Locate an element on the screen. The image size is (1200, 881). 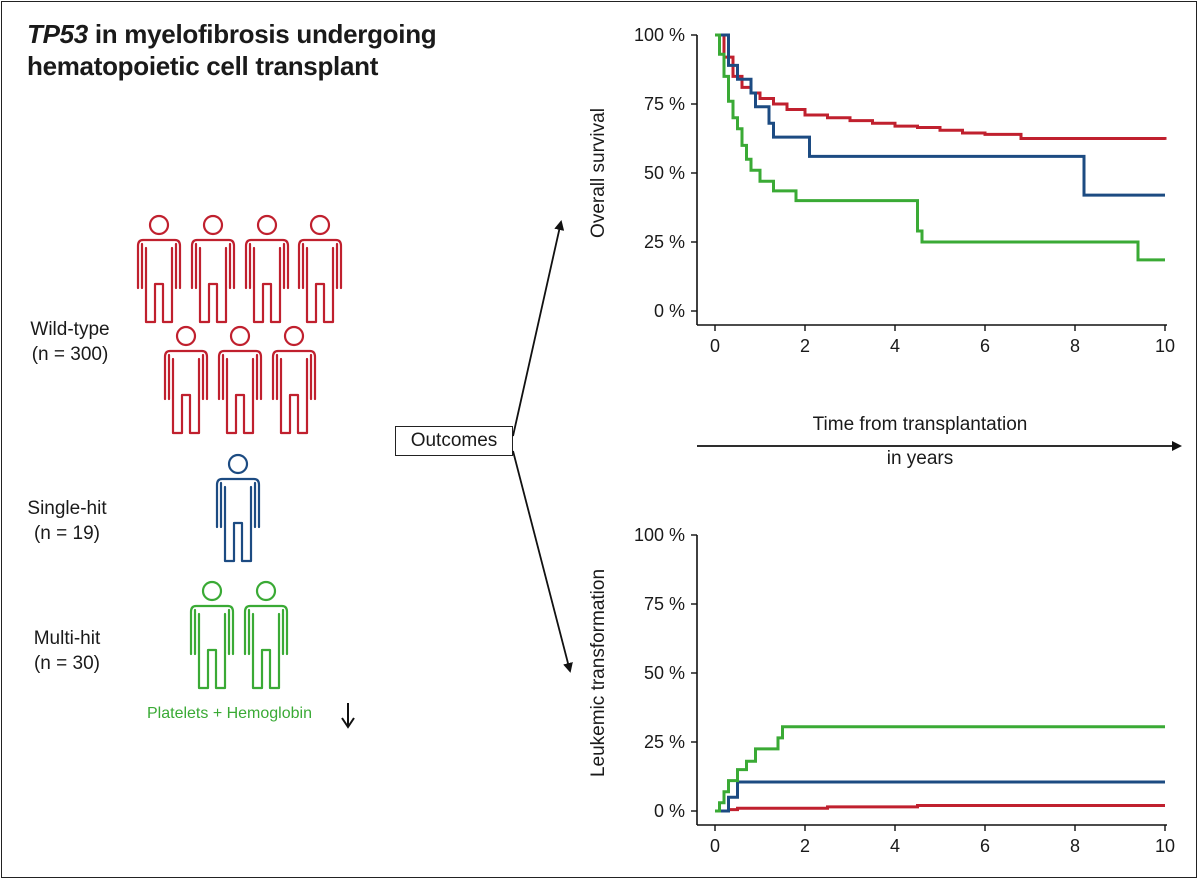
outcomes-box: Outcomes is located at coordinates (454, 441).